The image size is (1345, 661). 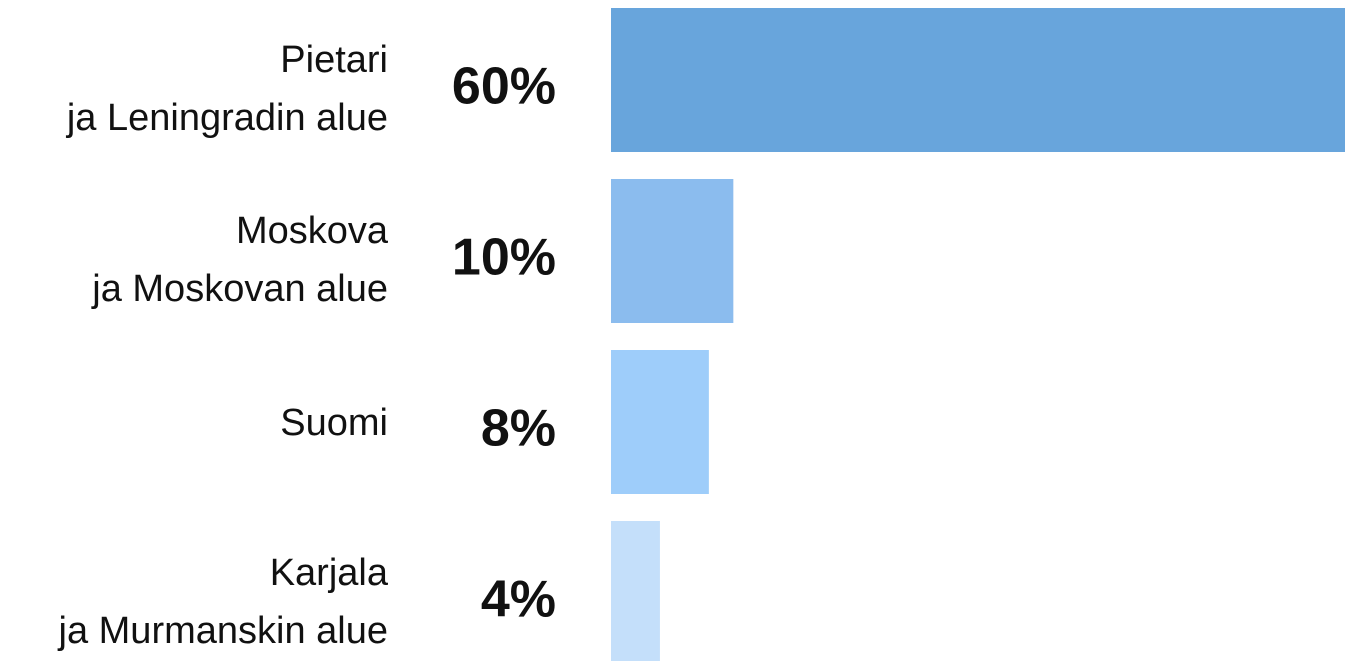 What do you see at coordinates (518, 600) in the screenshot?
I see `value-label: 4%` at bounding box center [518, 600].